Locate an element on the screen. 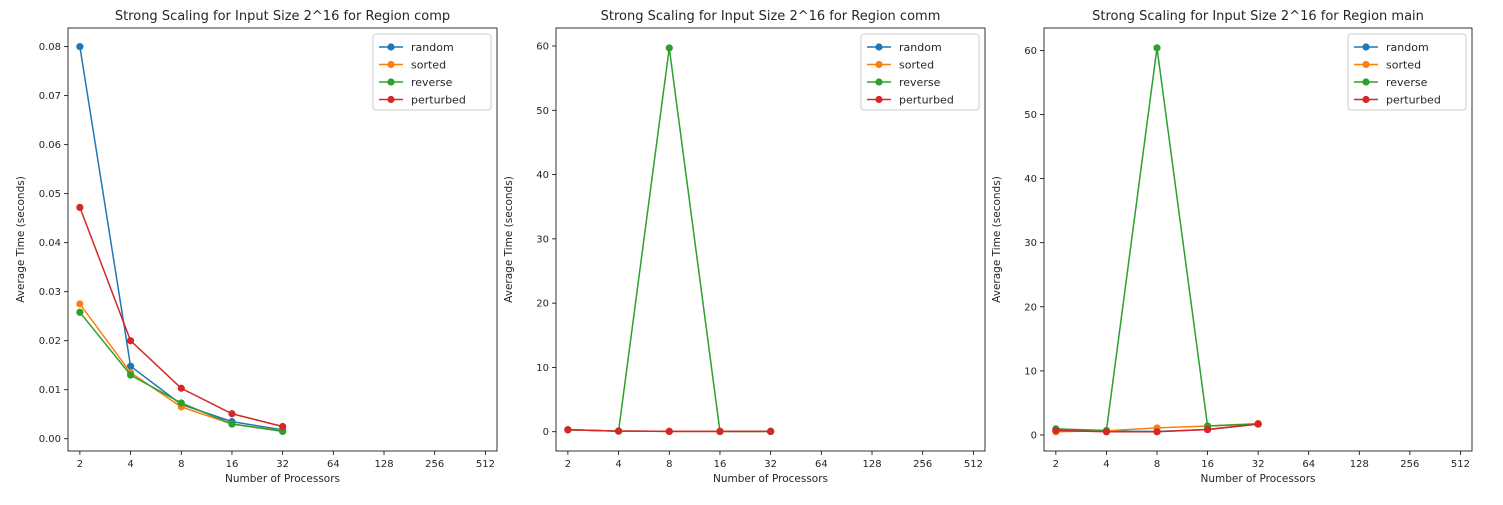  data-point-sorted is located at coordinates (80, 304).